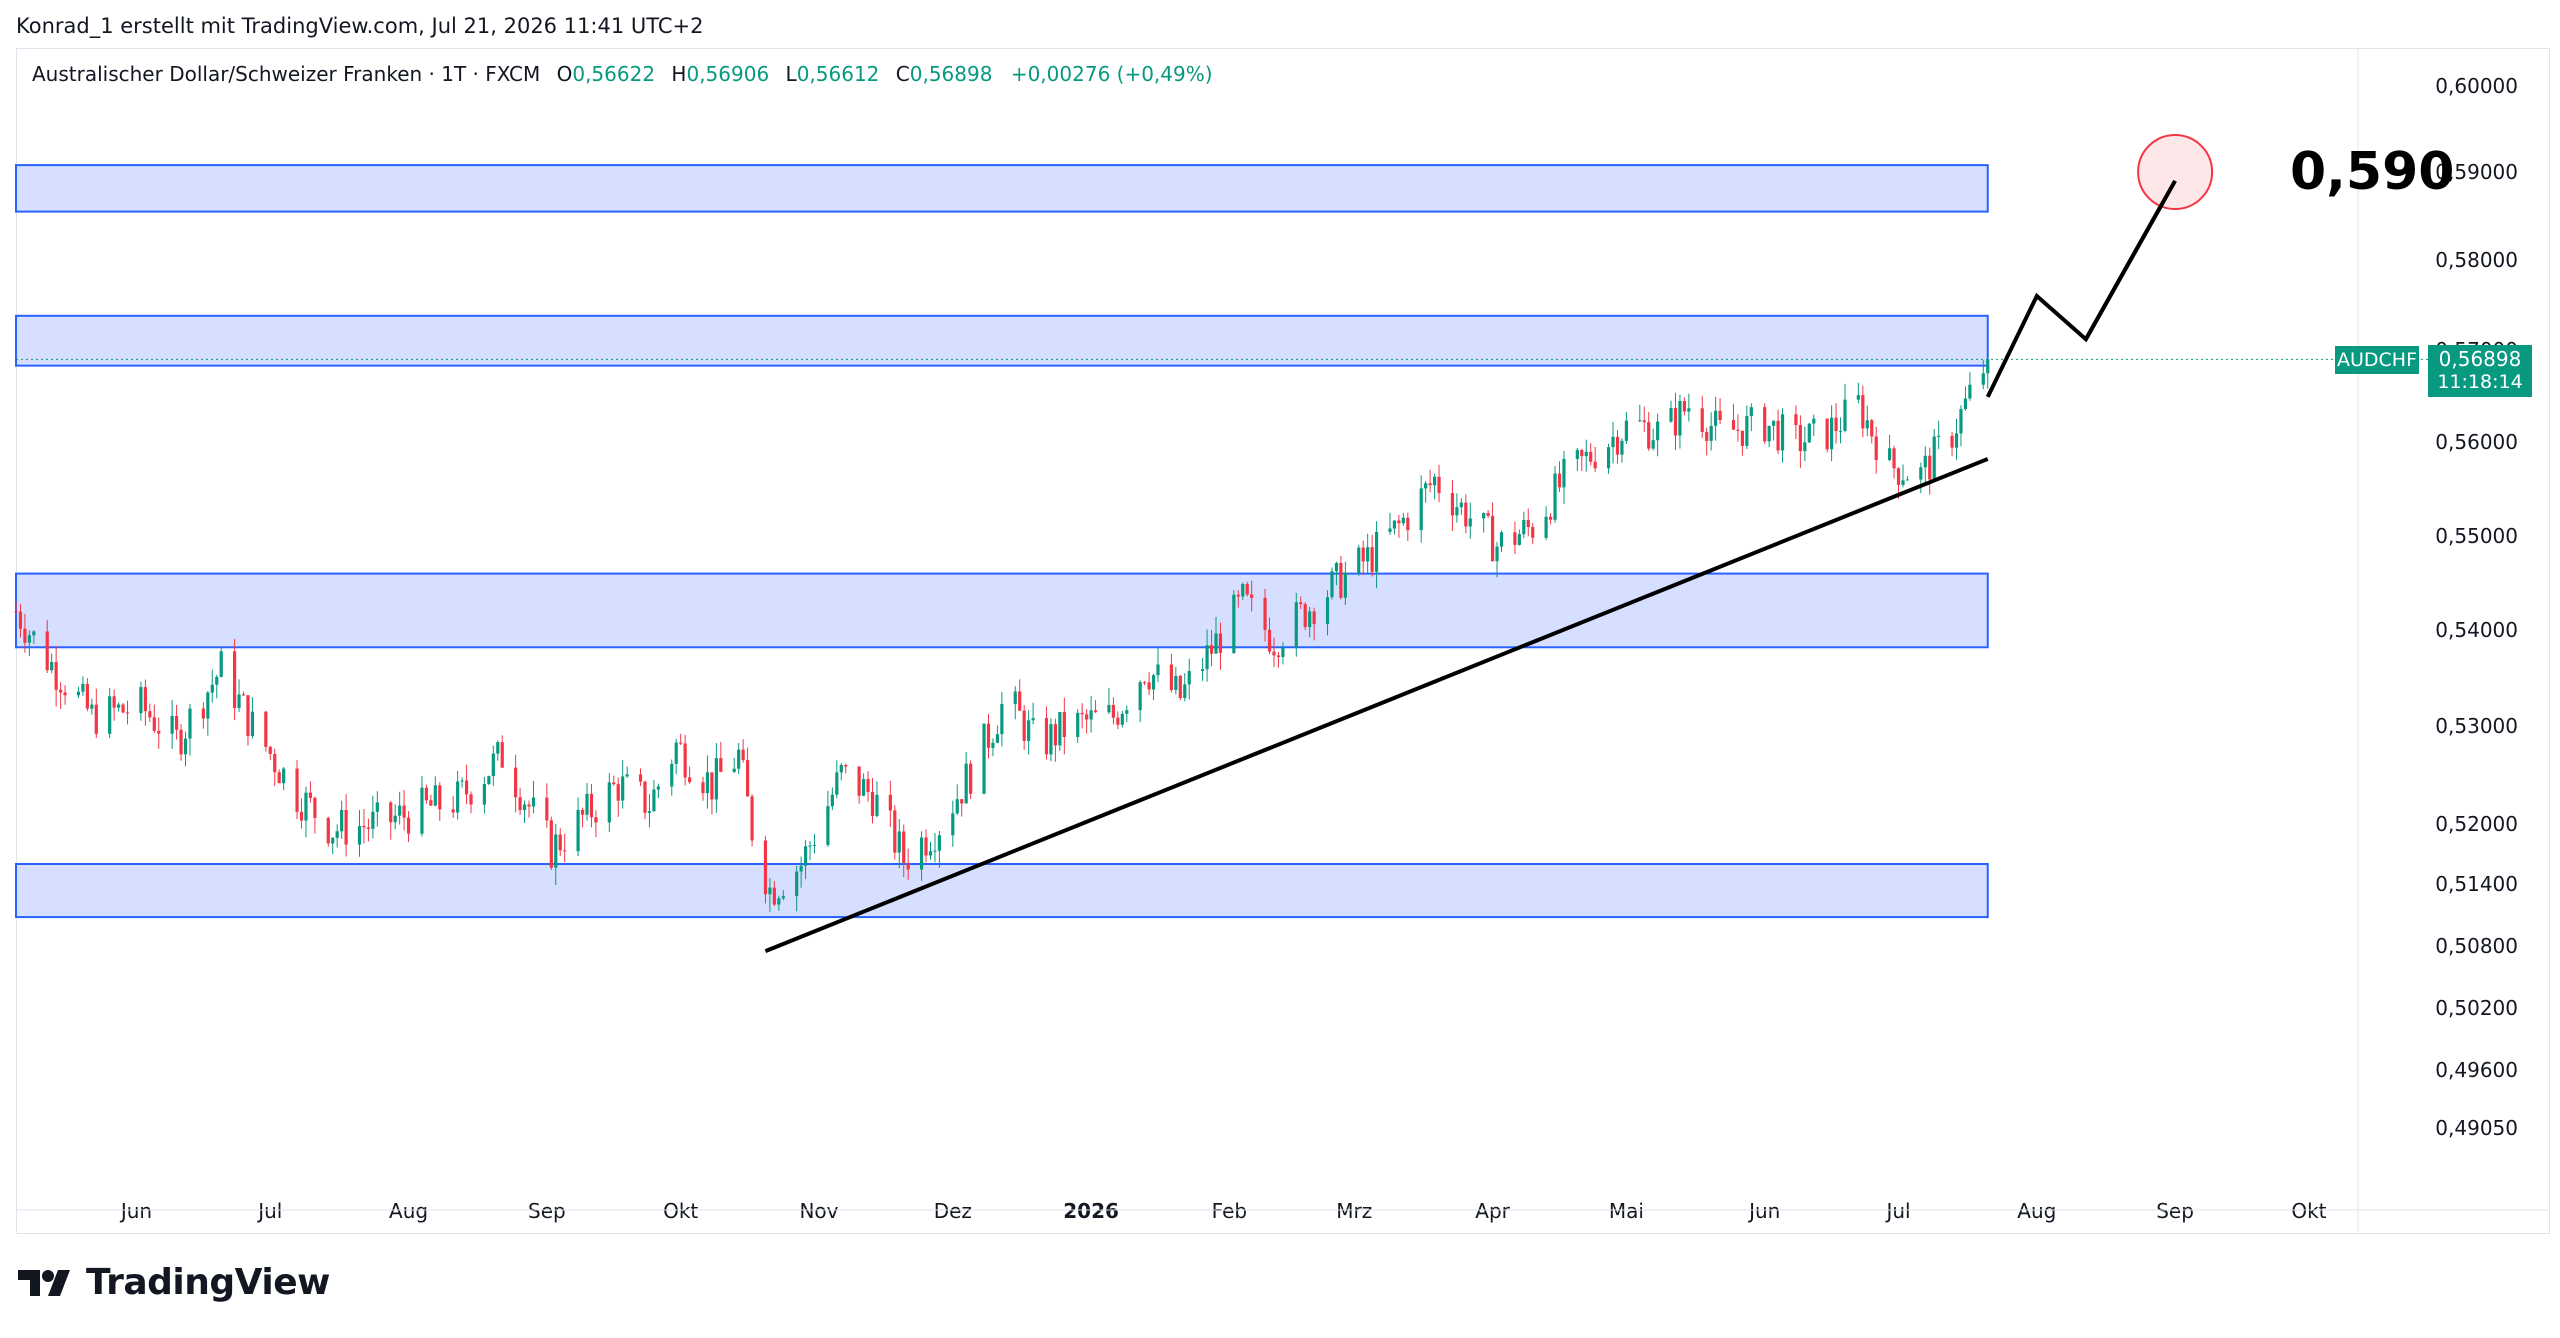  I want to click on ticker-tag: AUDCHF, so click(2377, 360).